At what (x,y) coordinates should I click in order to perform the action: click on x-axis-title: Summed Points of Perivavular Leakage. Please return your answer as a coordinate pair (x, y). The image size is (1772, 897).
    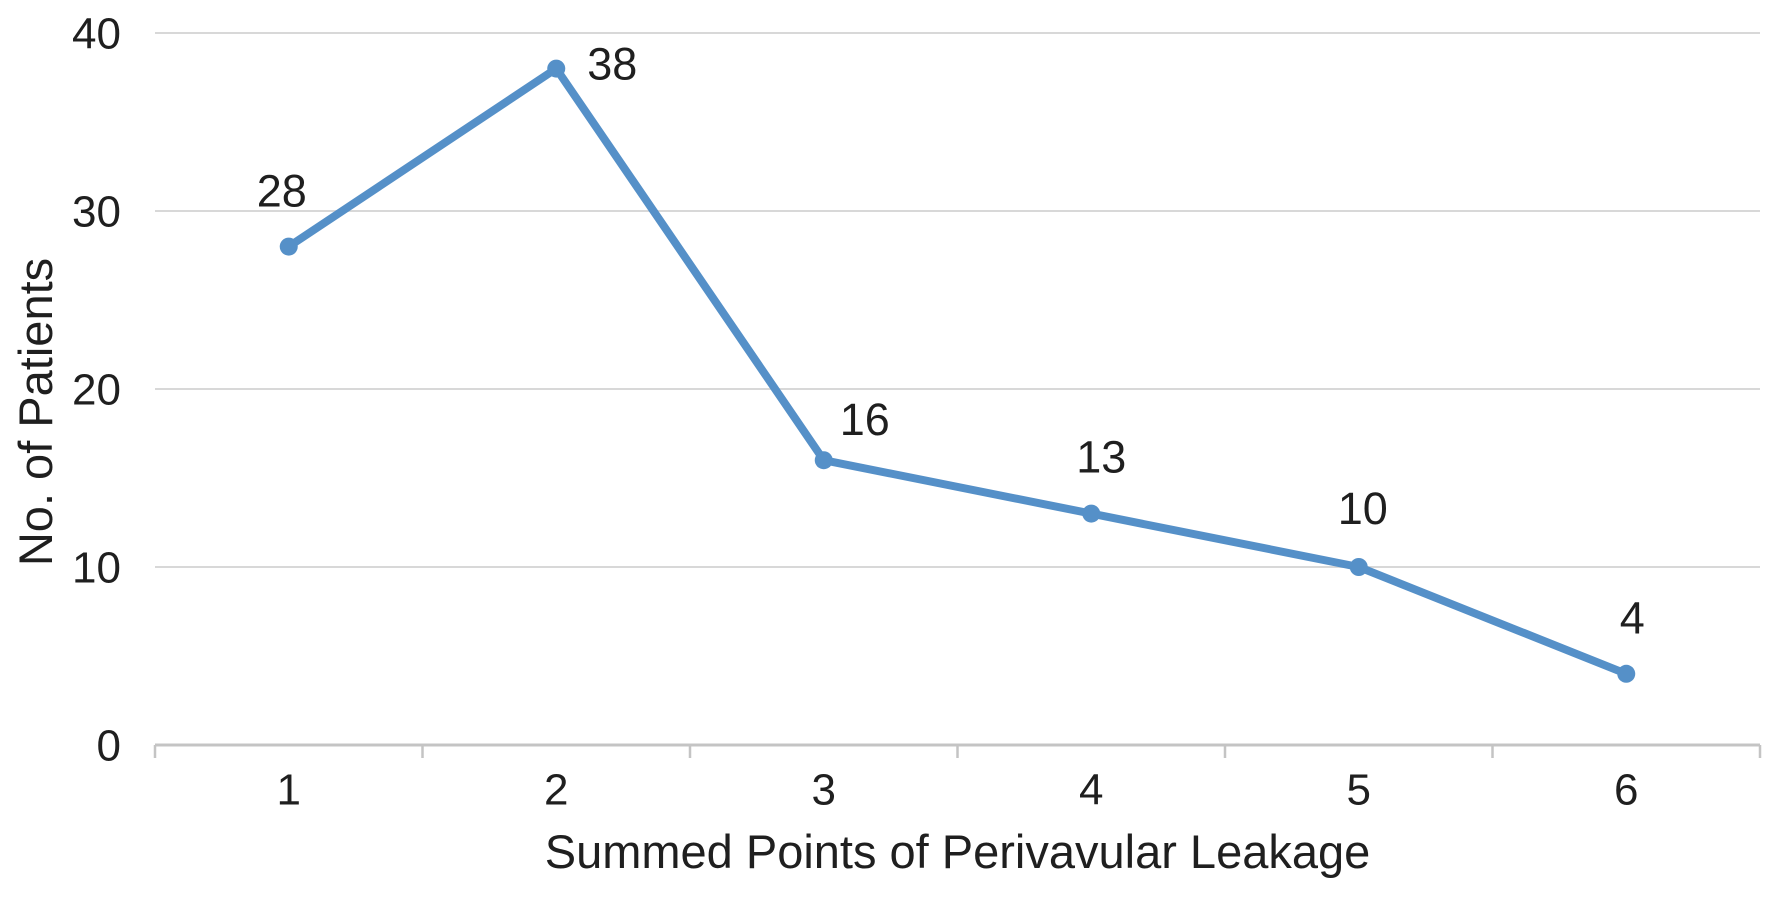
    Looking at the image, I should click on (957, 851).